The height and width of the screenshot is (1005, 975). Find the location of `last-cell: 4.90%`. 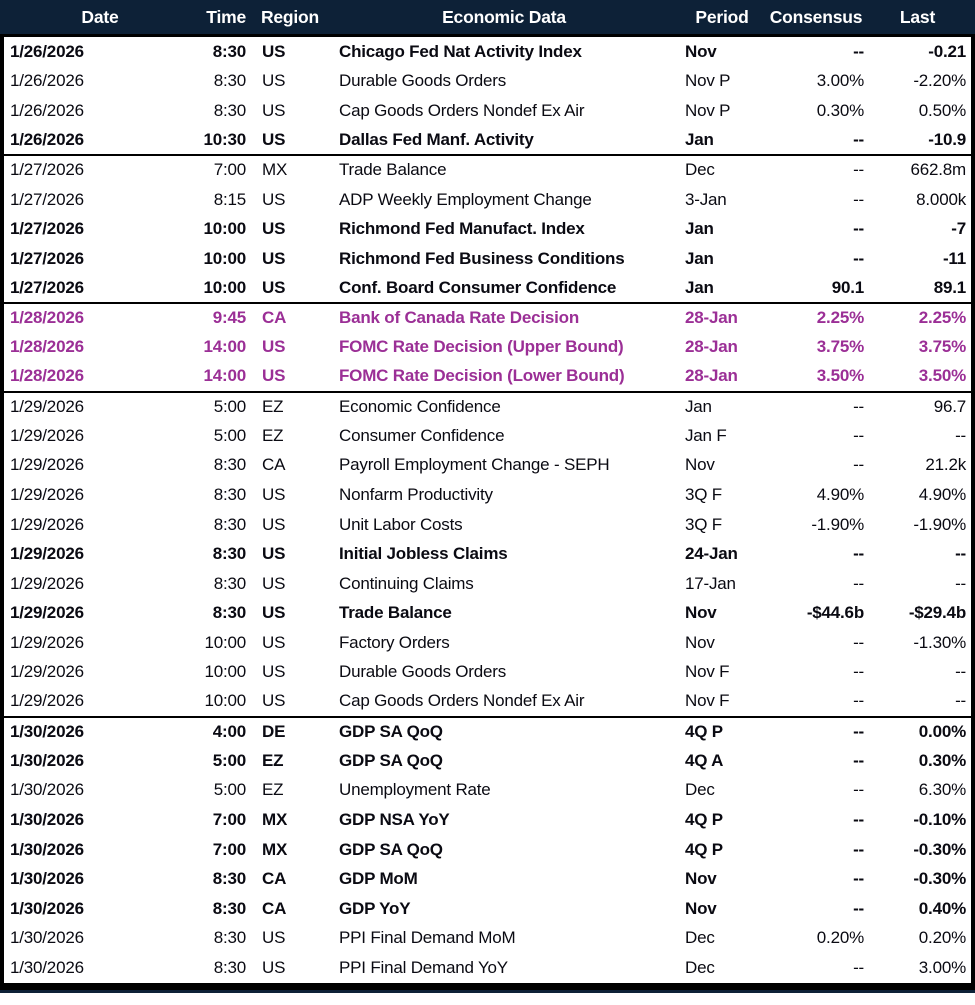

last-cell: 4.90% is located at coordinates (942, 494).